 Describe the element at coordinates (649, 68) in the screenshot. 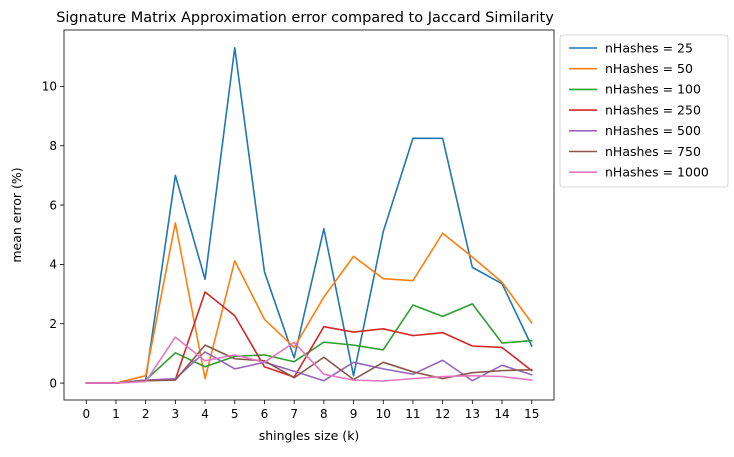

I see `legend-label: nHashes = 50` at that location.